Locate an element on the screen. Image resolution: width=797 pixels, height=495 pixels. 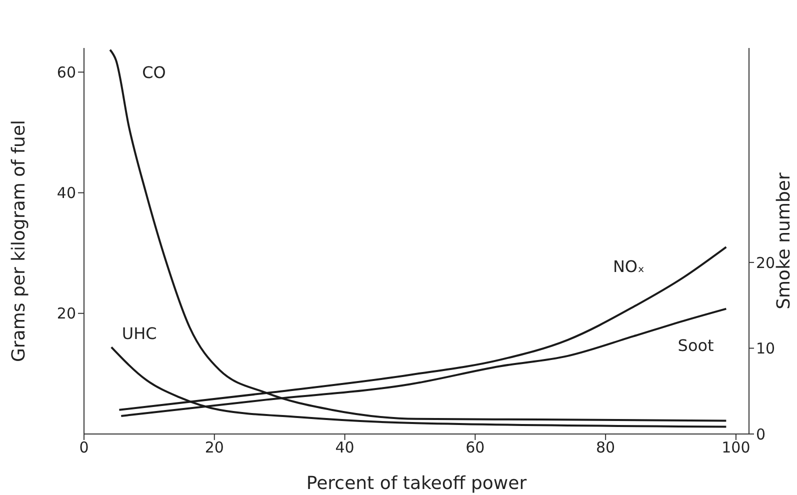
y-tick-label: 40 is located at coordinates (66, 193).